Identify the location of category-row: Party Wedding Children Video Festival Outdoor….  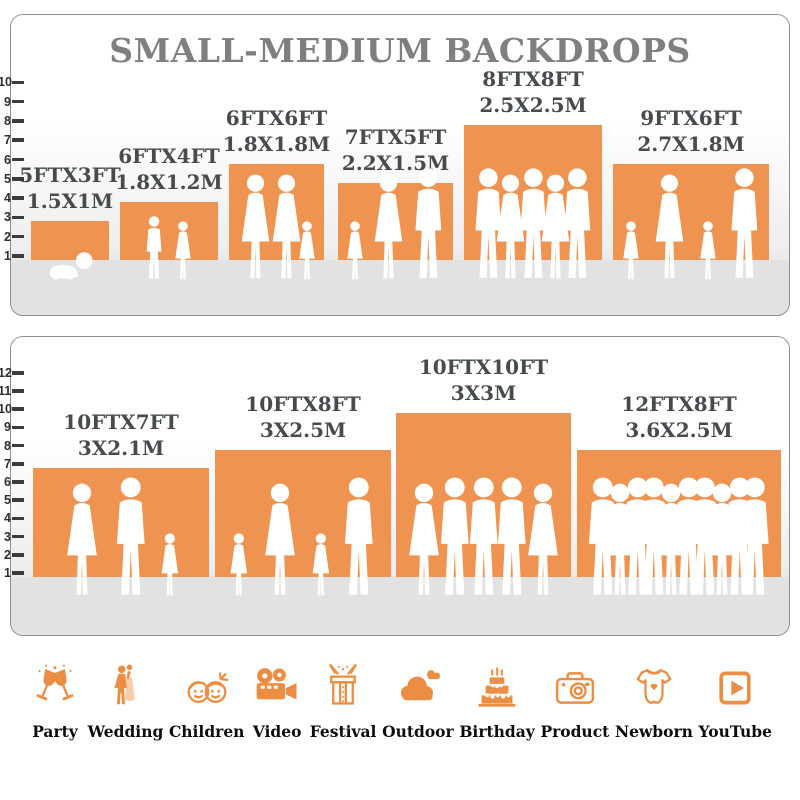
(400, 701).